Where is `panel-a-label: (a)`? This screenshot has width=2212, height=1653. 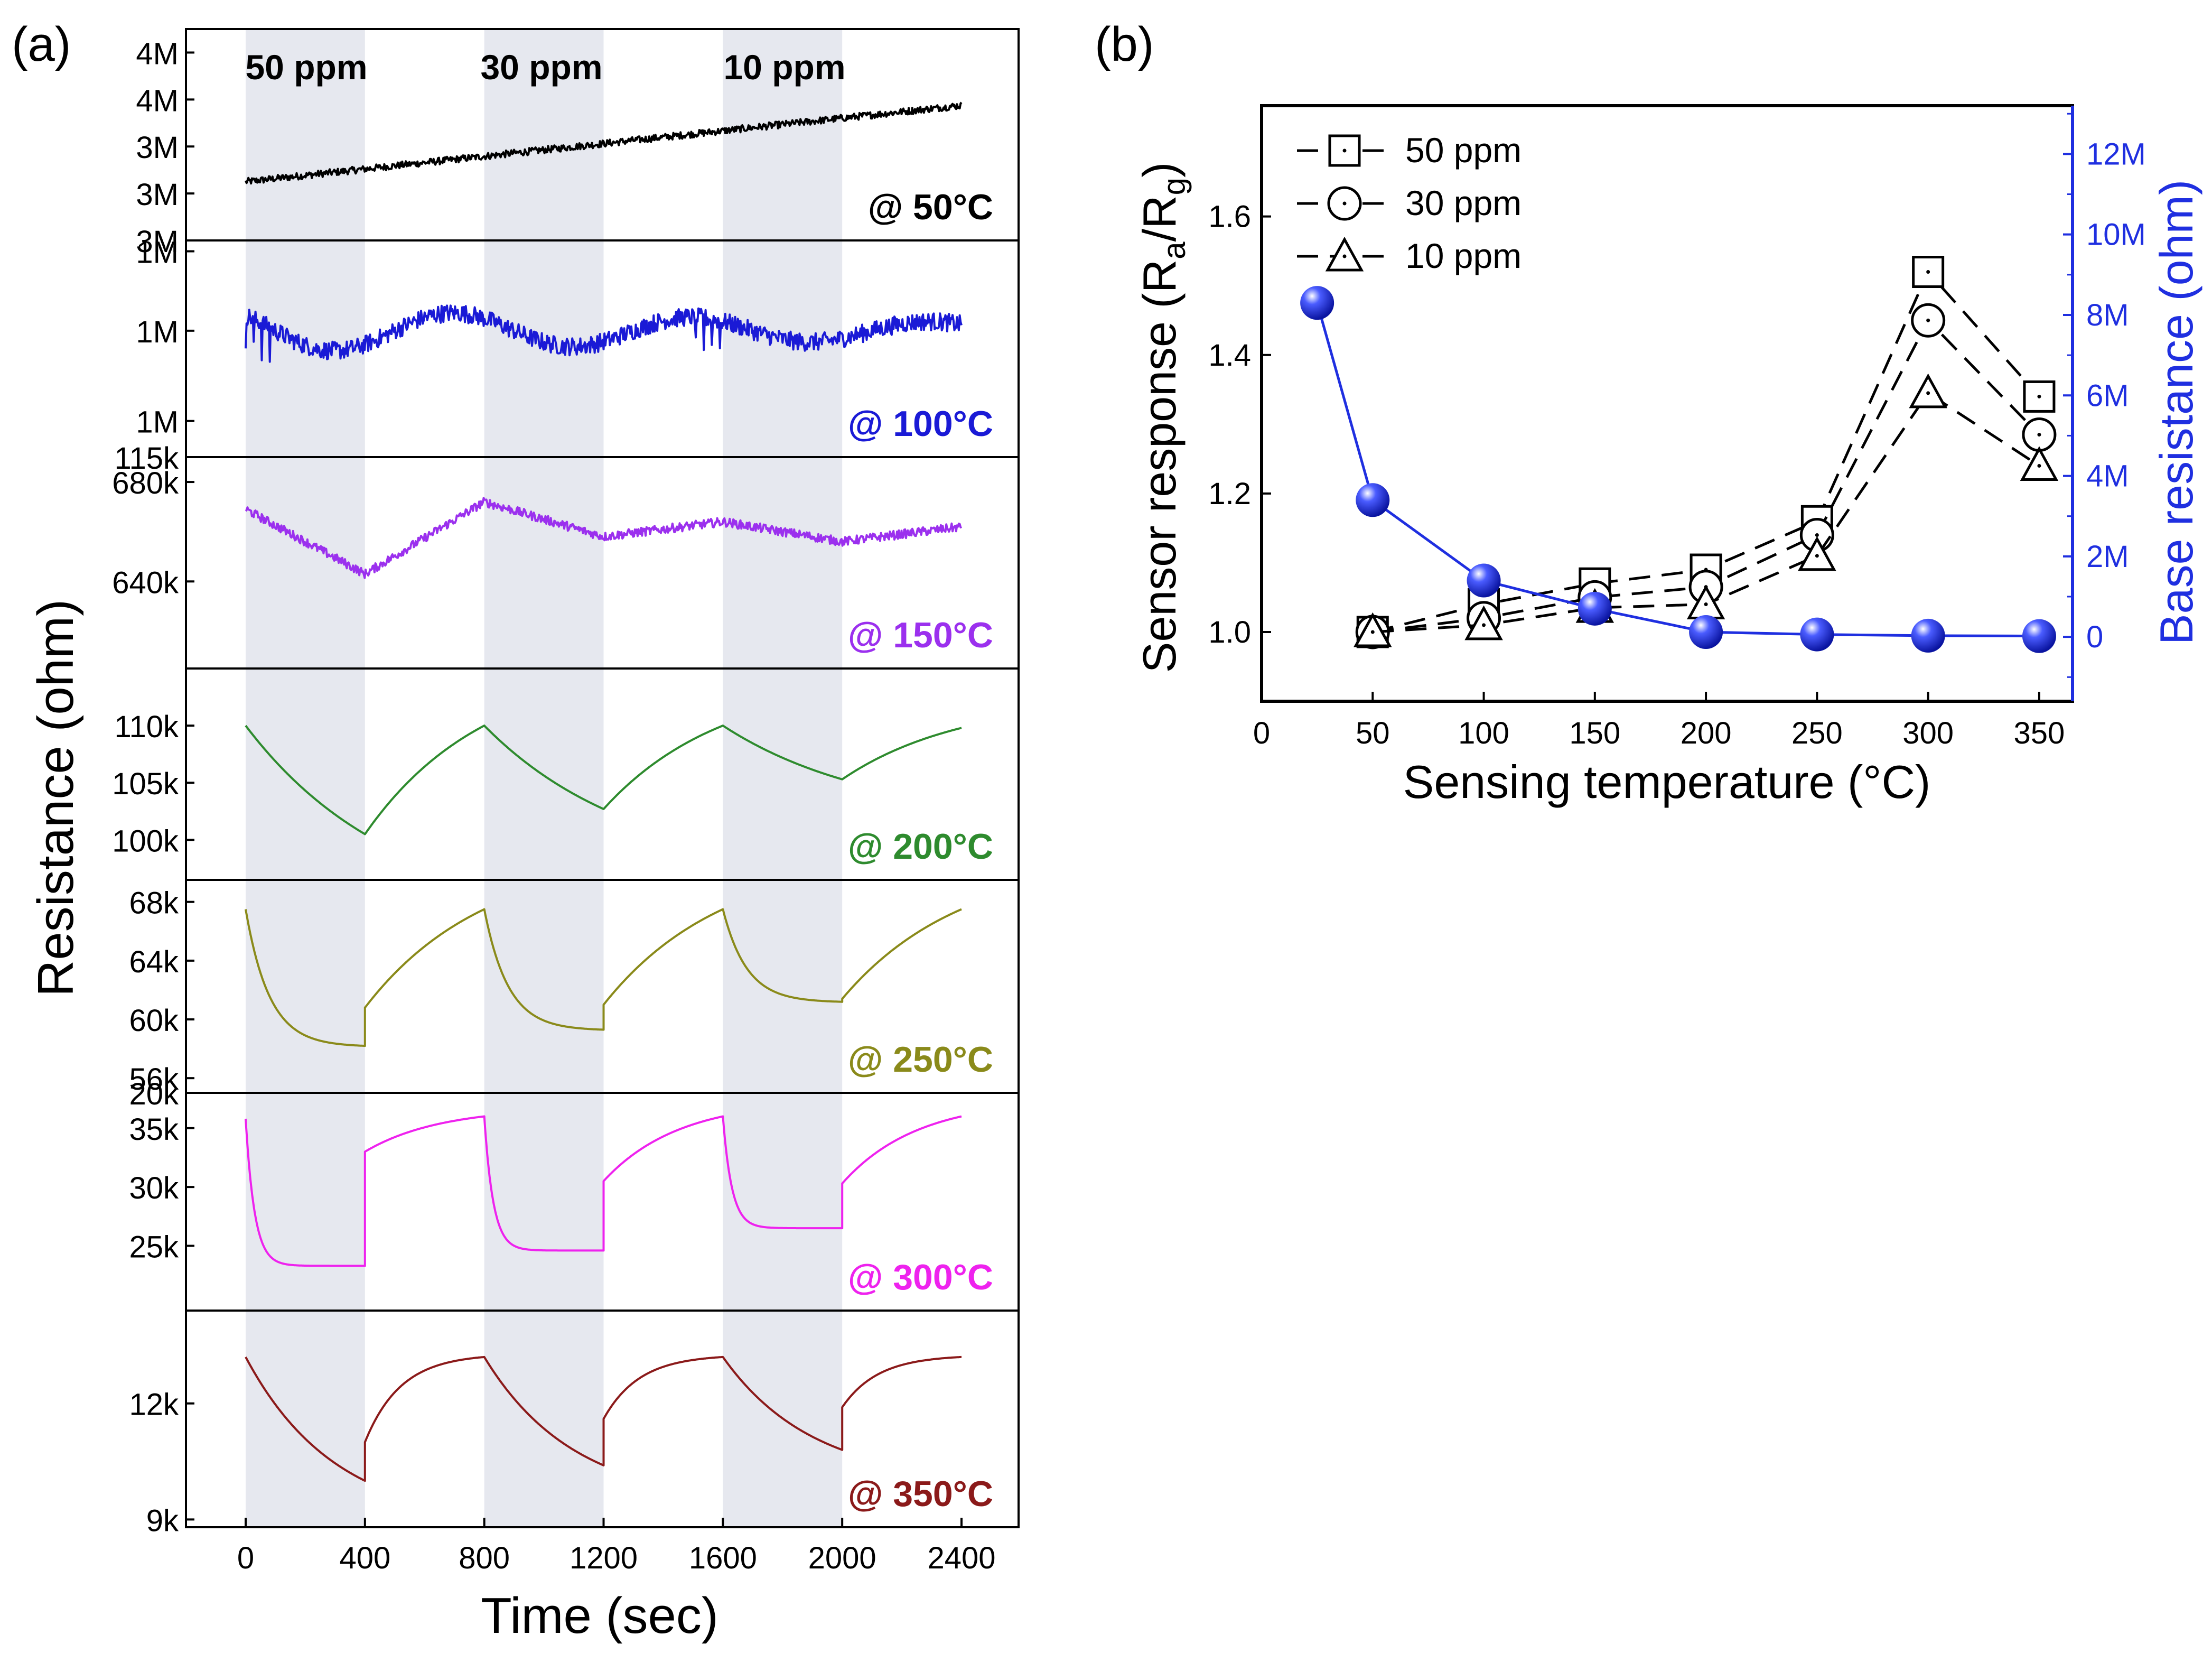 panel-a-label: (a) is located at coordinates (41, 44).